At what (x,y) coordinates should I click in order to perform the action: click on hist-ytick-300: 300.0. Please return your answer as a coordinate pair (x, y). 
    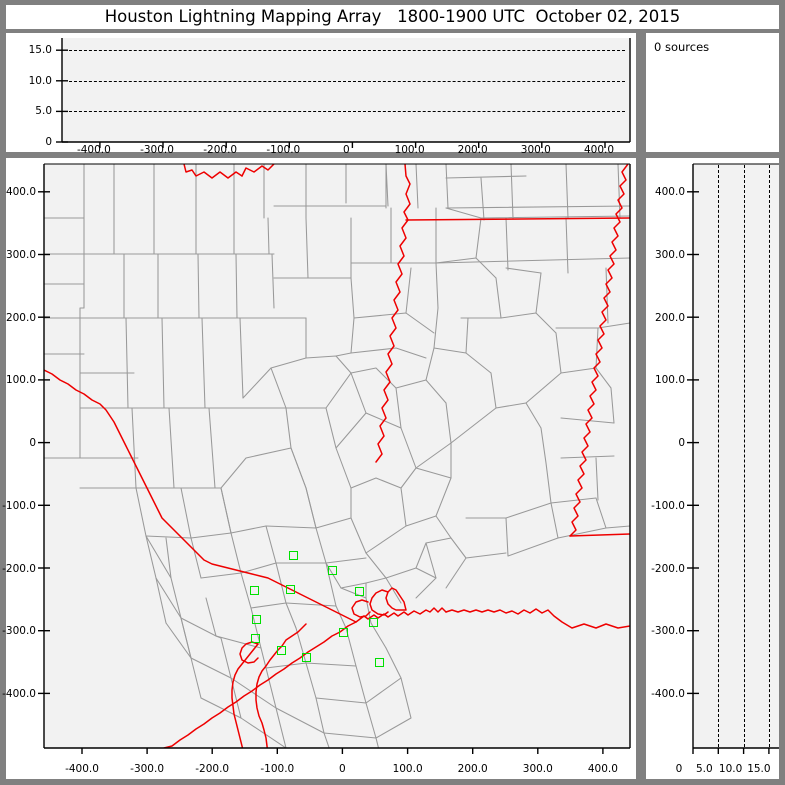
    Looking at the image, I should click on (669, 255).